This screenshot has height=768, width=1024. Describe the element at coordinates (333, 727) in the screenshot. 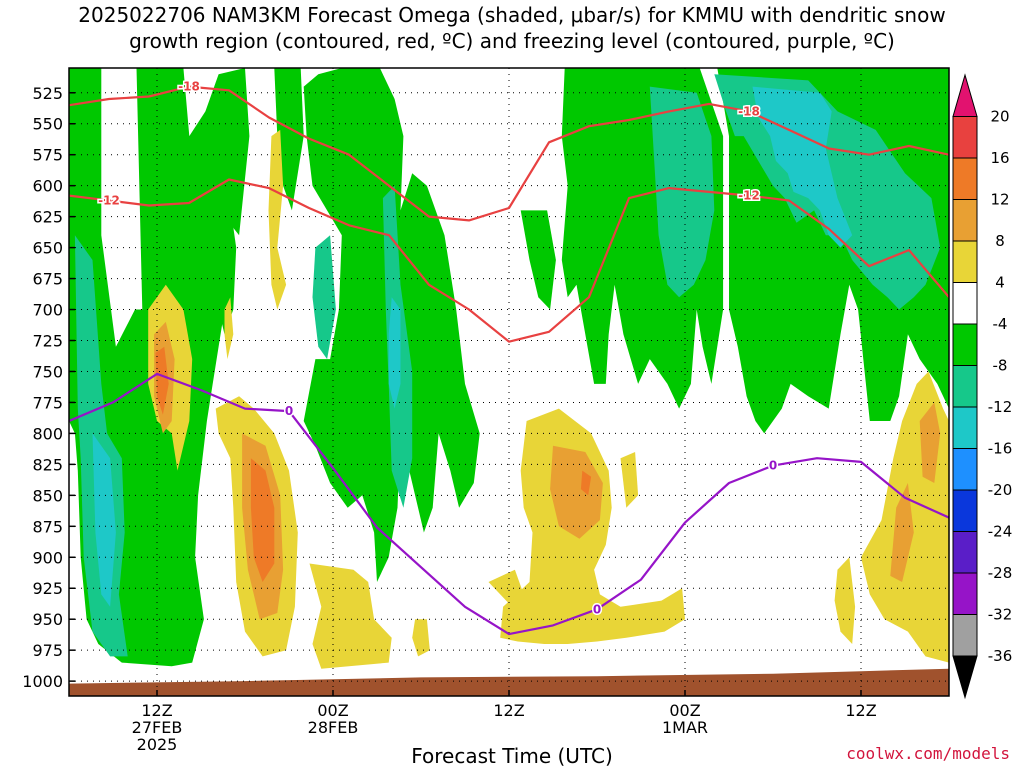

I see `x-tick-label: 28FEB` at that location.